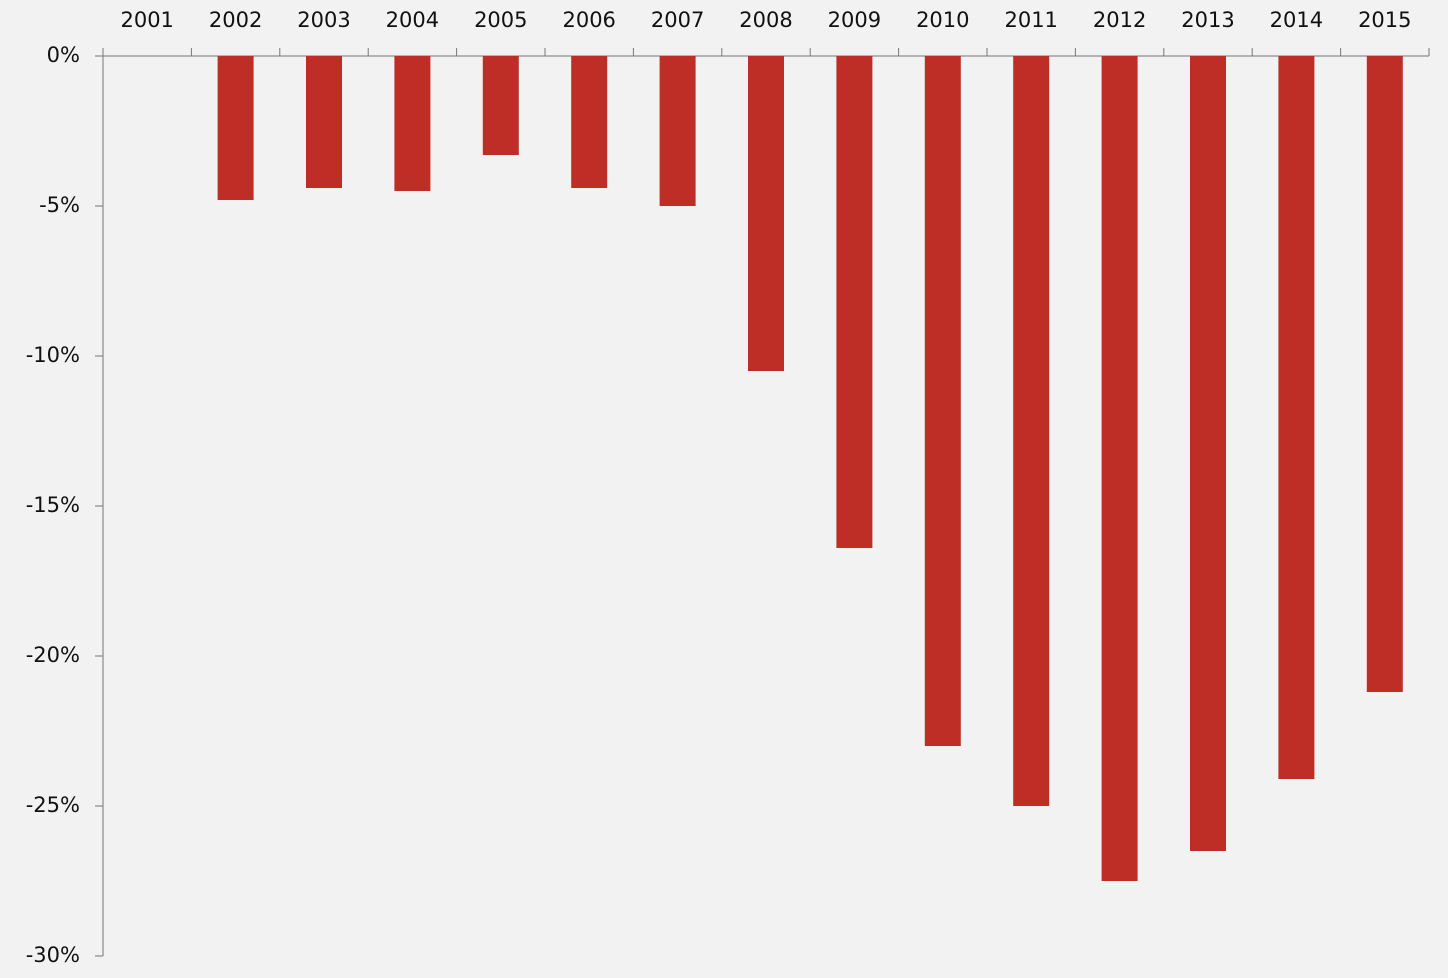  What do you see at coordinates (854, 20) in the screenshot?
I see `x-tick-label: 2009` at bounding box center [854, 20].